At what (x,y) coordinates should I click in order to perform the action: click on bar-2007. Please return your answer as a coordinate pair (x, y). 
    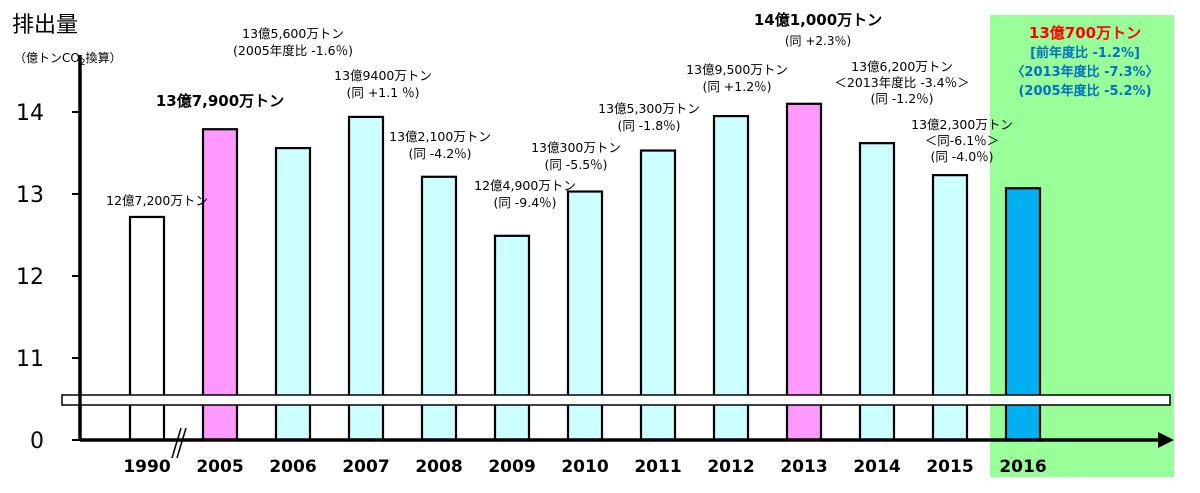
    Looking at the image, I should click on (366, 278).